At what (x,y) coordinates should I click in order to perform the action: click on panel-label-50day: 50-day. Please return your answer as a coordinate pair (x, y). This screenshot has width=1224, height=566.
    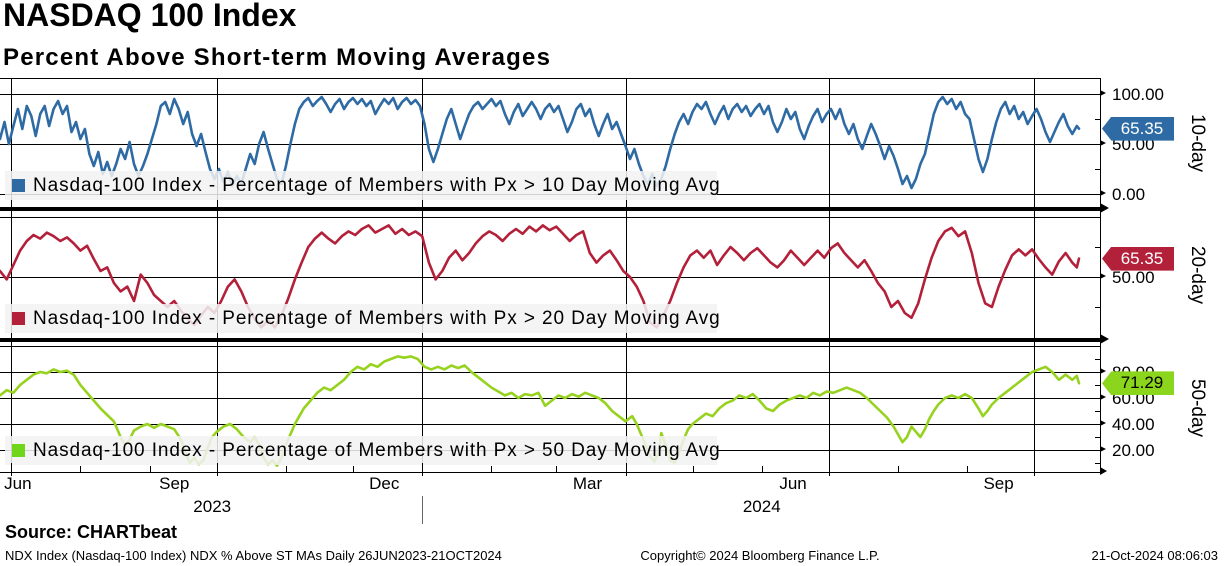
    Looking at the image, I should click on (1197, 407).